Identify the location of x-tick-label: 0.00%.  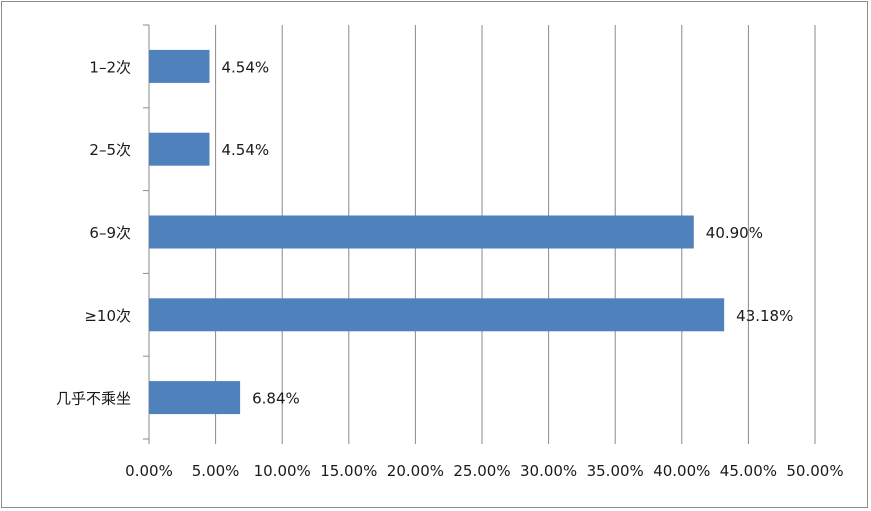
(149, 471).